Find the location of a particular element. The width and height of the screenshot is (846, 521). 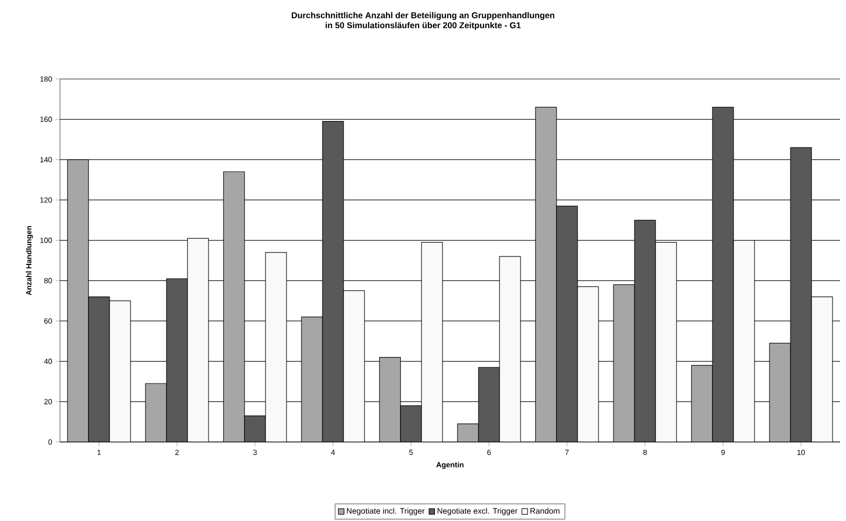

chart-title: Durchschnittliche Anzahl der Beteiligung an Gruppenhandlungen is located at coordinates (423, 16).